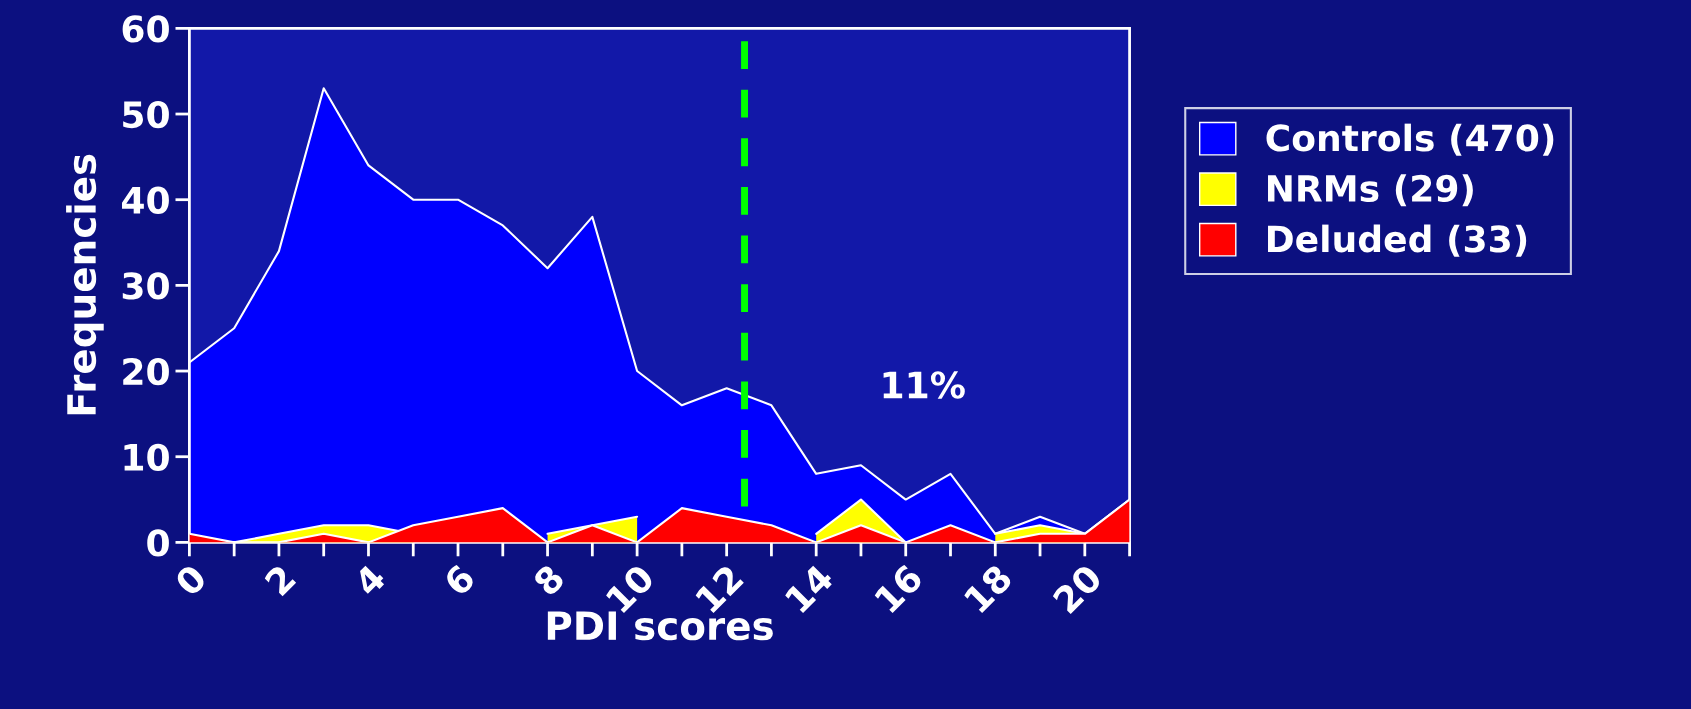 Image resolution: width=1691 pixels, height=709 pixels. I want to click on legend-label: Deluded (33), so click(1397, 240).